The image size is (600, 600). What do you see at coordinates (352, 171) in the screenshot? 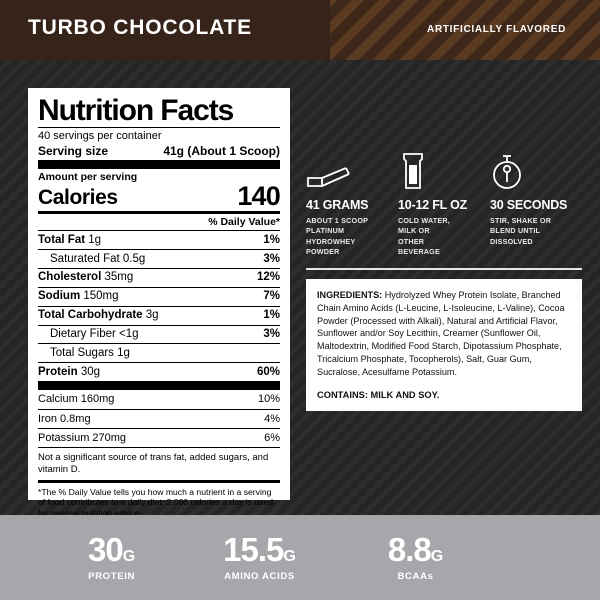
I see `scoop-icon` at bounding box center [352, 171].